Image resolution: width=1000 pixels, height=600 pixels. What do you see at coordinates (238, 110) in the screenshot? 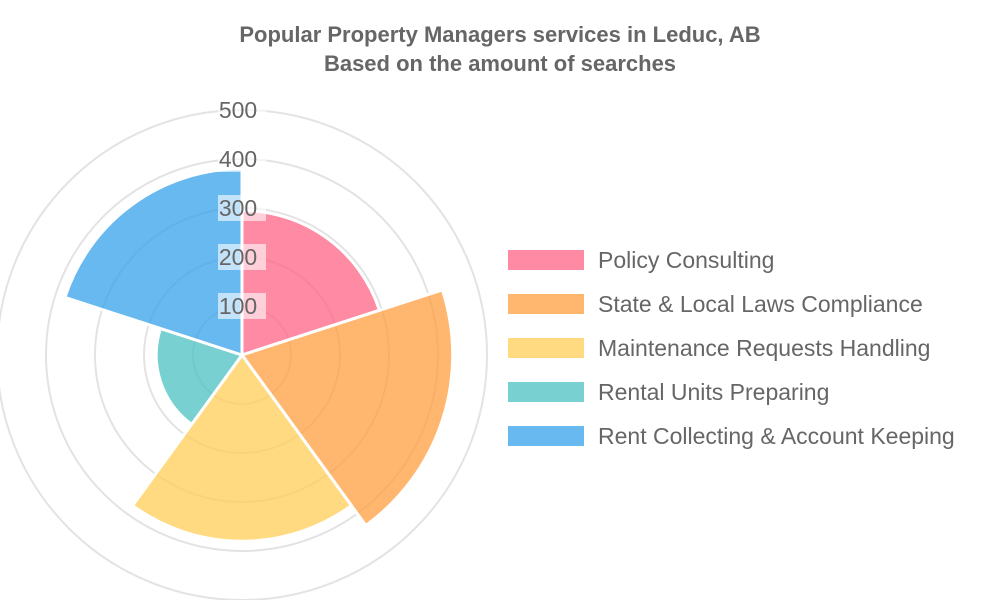
I see `tick-label-5: 500` at bounding box center [238, 110].